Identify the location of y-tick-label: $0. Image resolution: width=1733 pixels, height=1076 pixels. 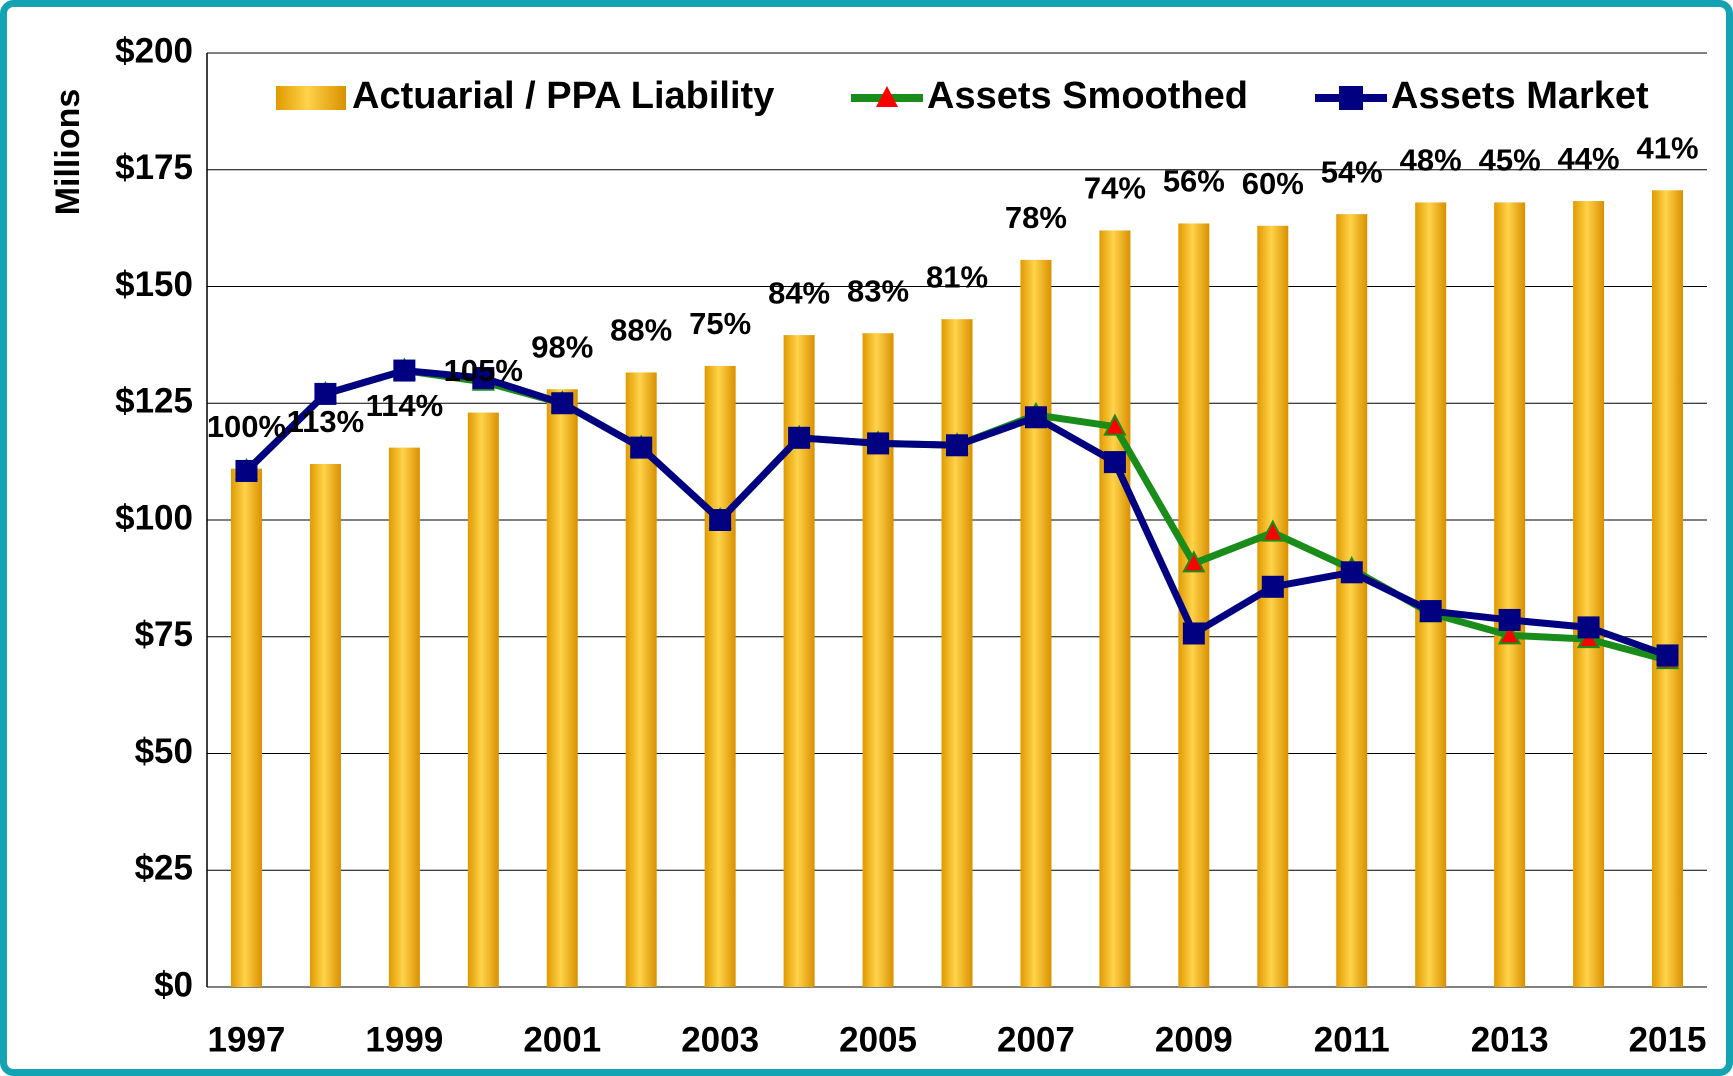
(173, 984).